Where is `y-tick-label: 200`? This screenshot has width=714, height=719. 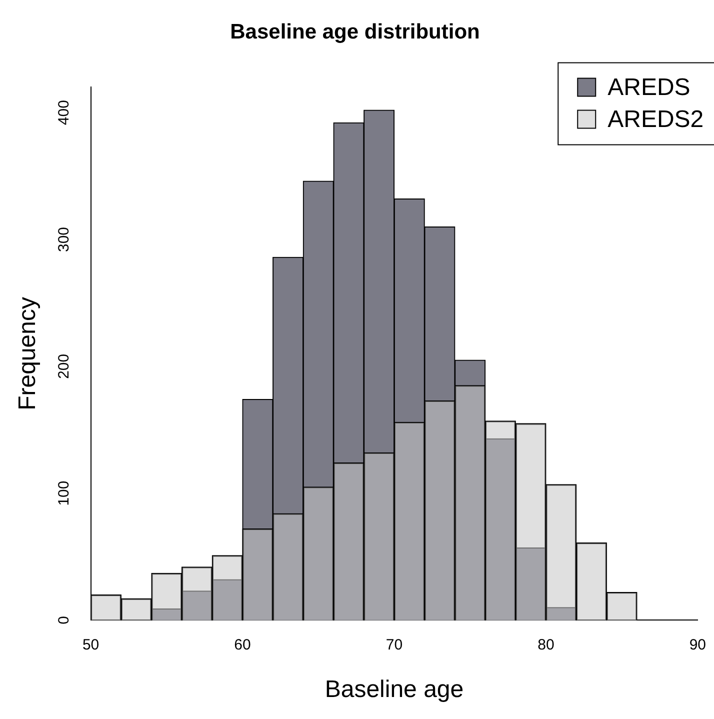
y-tick-label: 200 is located at coordinates (63, 366).